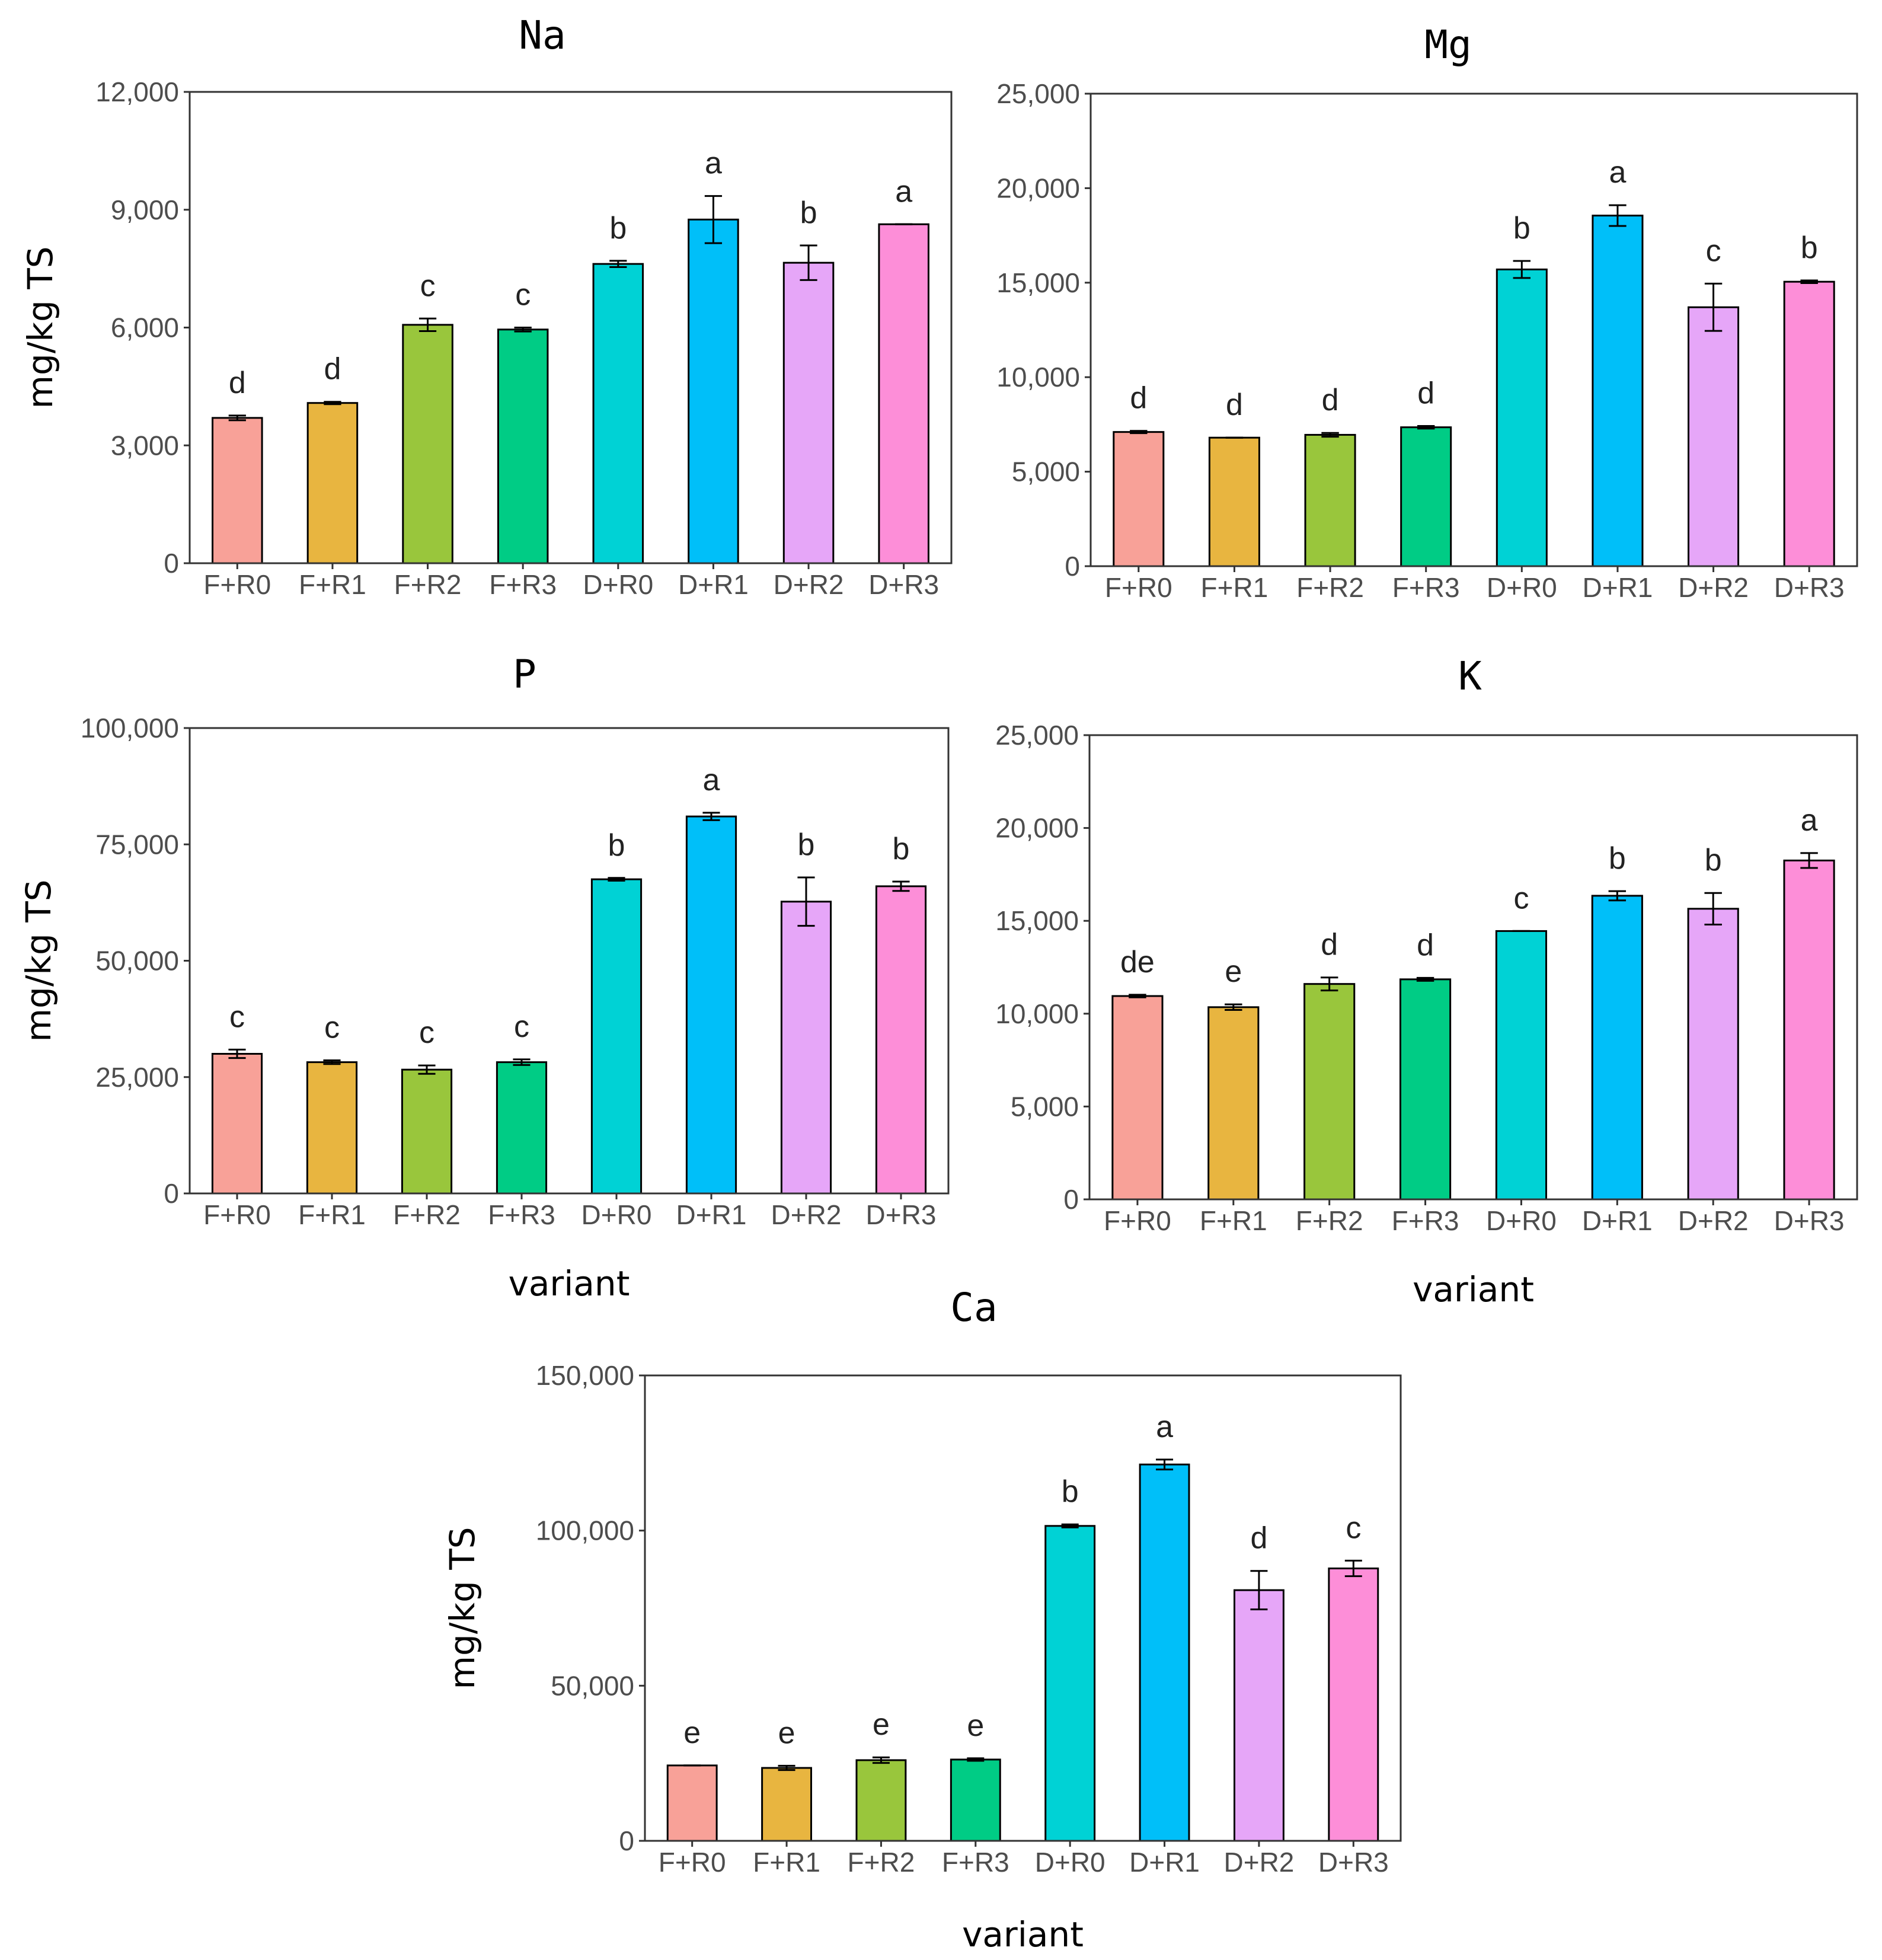 The image size is (1882, 1960). I want to click on y-tick-label: 100,000, so click(130, 728).